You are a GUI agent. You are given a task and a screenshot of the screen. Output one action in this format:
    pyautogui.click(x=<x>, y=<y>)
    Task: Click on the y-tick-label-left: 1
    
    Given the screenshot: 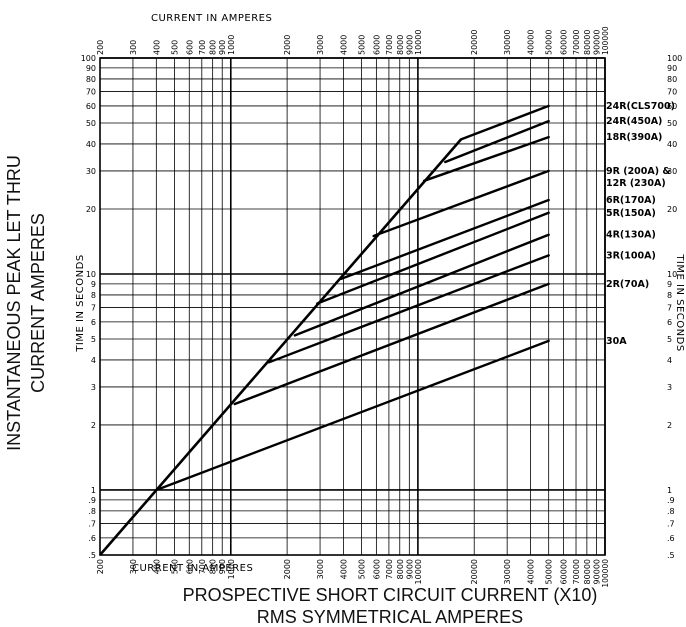 What is the action you would take?
    pyautogui.click(x=93, y=490)
    